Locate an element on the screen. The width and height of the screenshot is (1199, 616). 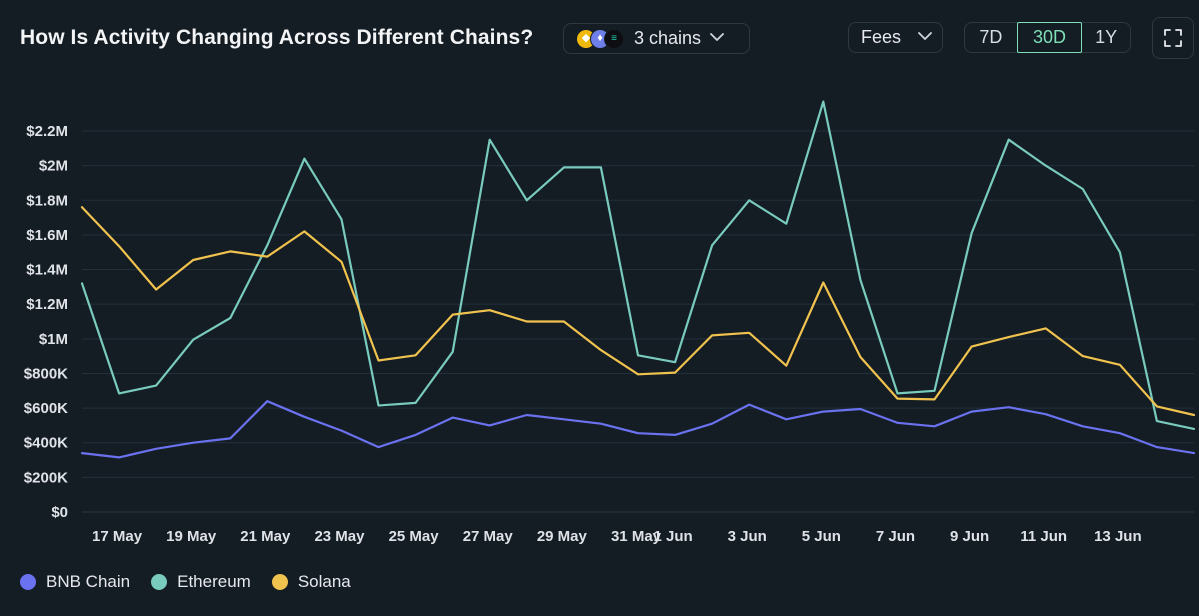
legend-label-ethereum: Ethereum is located at coordinates (214, 581).